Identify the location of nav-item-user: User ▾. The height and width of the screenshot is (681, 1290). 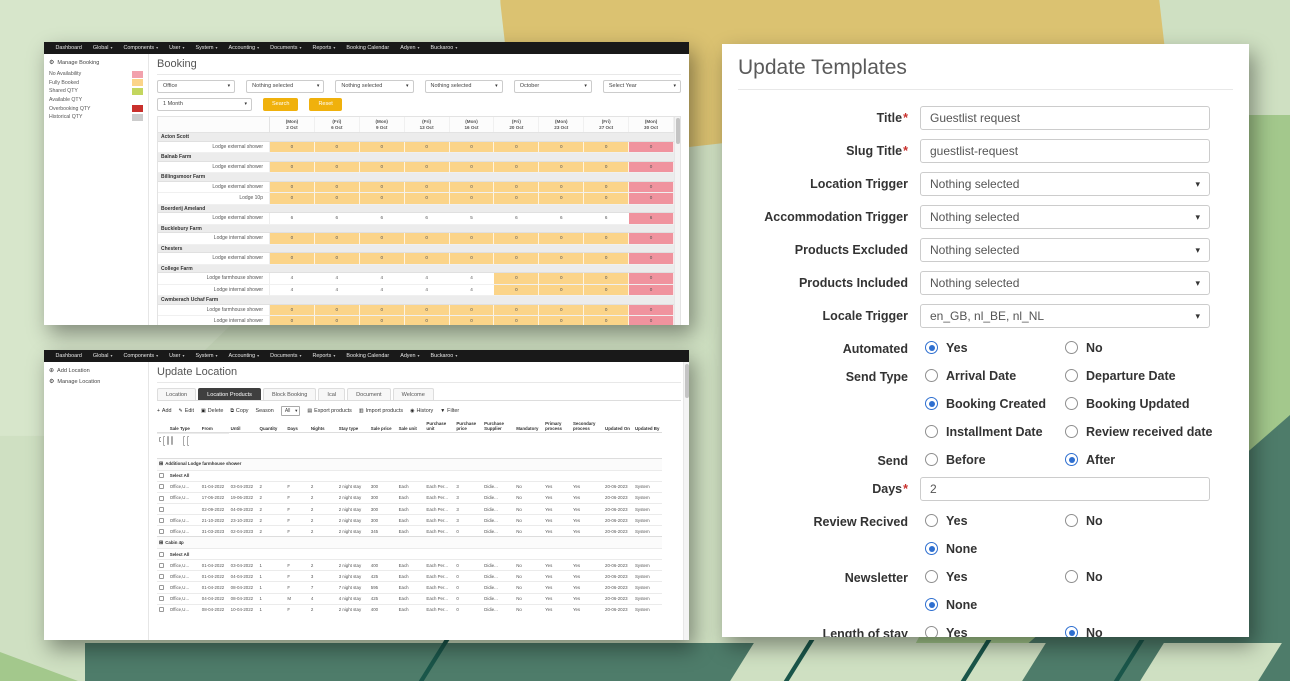
(177, 48).